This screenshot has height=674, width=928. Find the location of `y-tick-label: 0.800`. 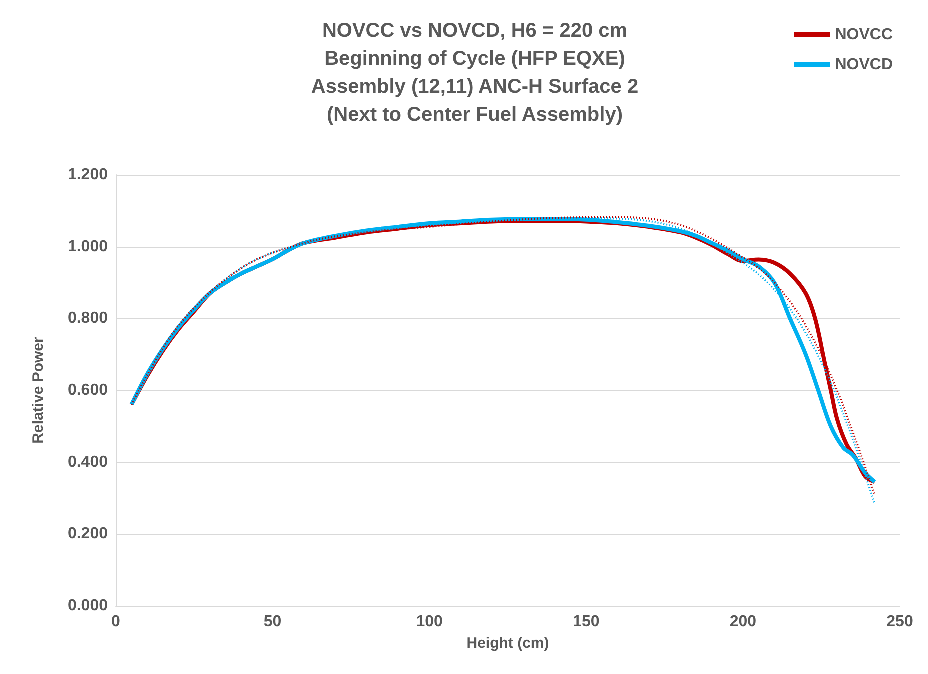

y-tick-label: 0.800 is located at coordinates (88, 319).